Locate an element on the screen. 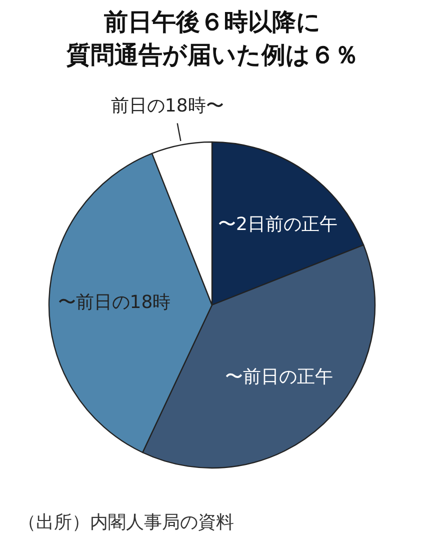 This screenshot has width=425, height=554. chart-title: 前日午後６時以降に is located at coordinates (212, 22).